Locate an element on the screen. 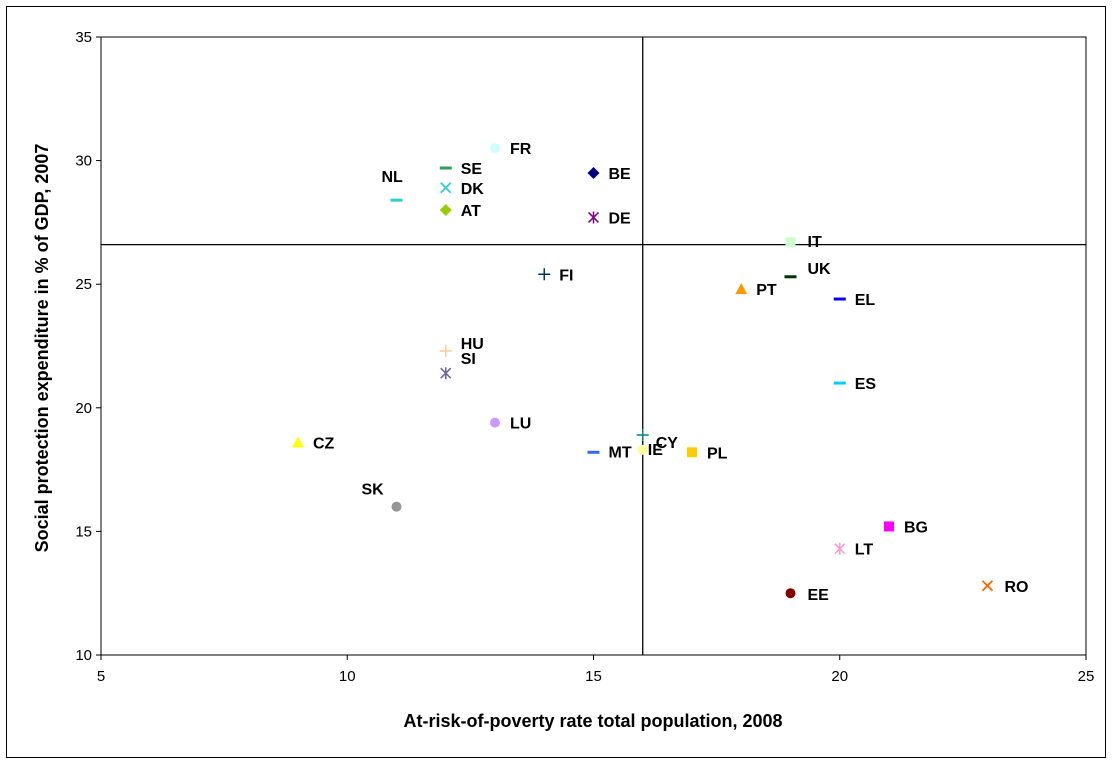  point-label-sk: SK is located at coordinates (373, 490).